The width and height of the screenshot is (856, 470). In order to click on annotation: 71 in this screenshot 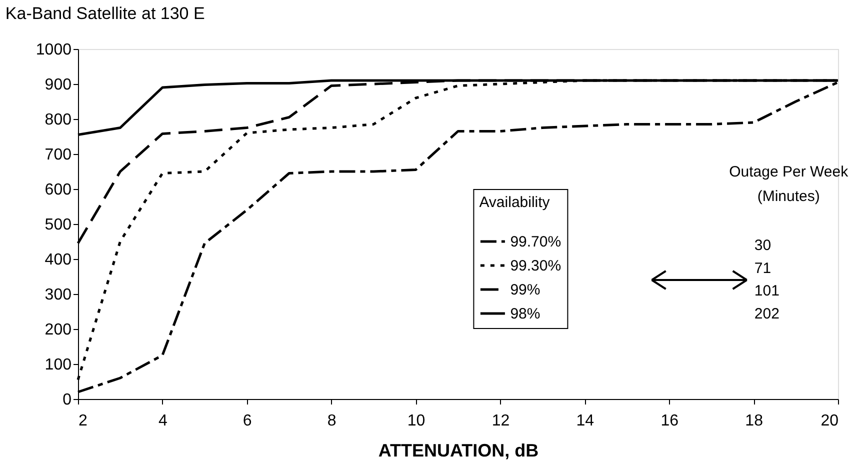, I will do `click(763, 268)`.